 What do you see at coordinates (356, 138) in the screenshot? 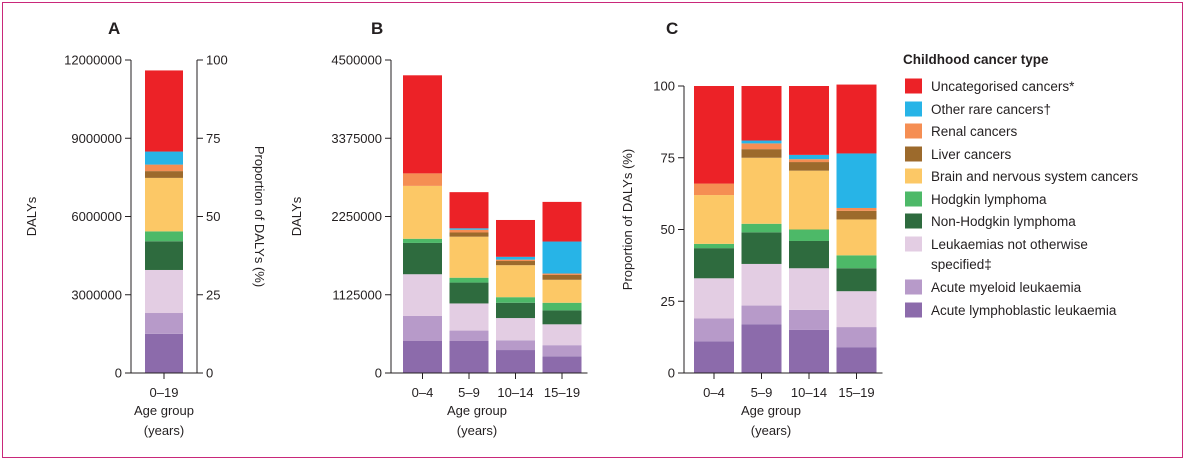
I see `y-tick-label: 3375000` at bounding box center [356, 138].